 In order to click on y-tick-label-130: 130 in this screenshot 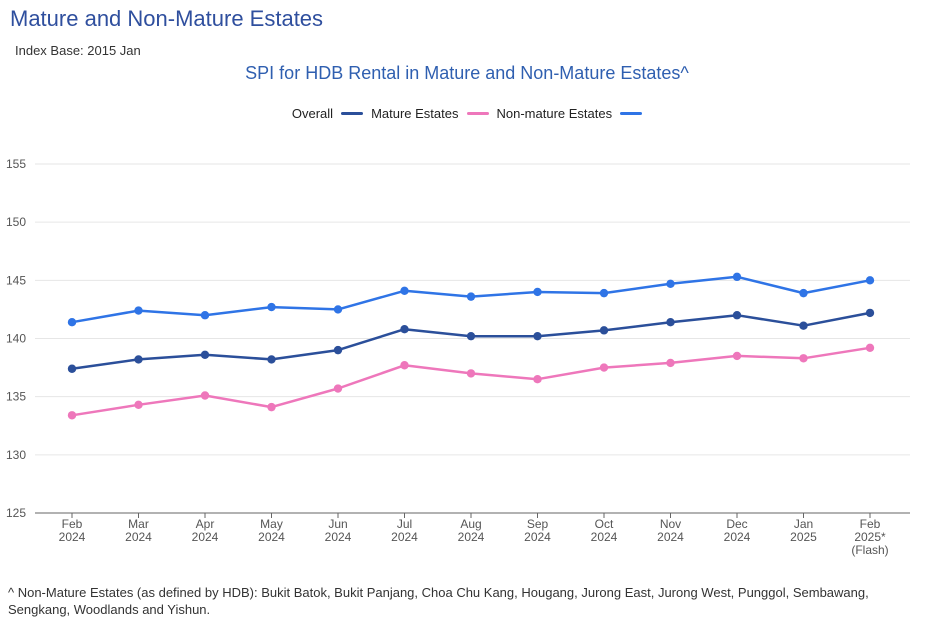, I will do `click(16, 455)`.